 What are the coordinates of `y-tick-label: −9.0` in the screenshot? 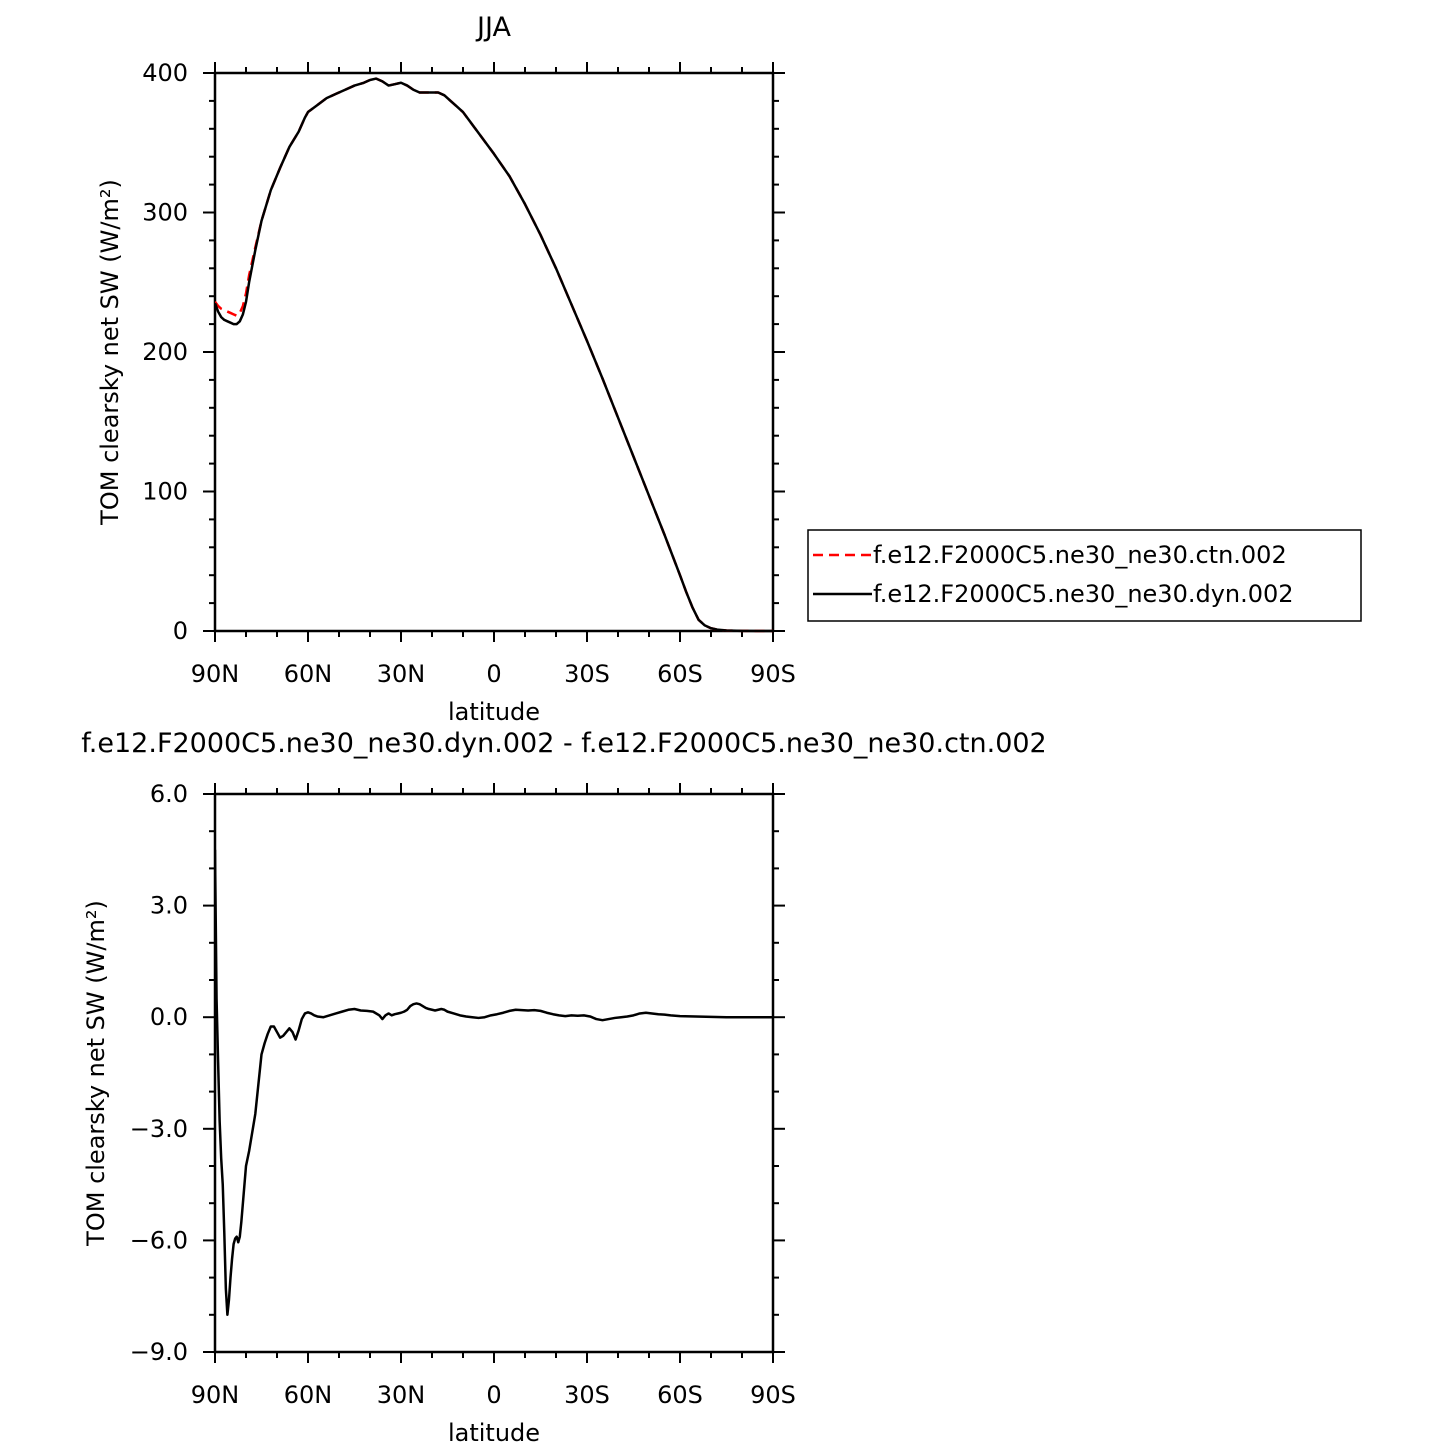 It's located at (159, 1352).